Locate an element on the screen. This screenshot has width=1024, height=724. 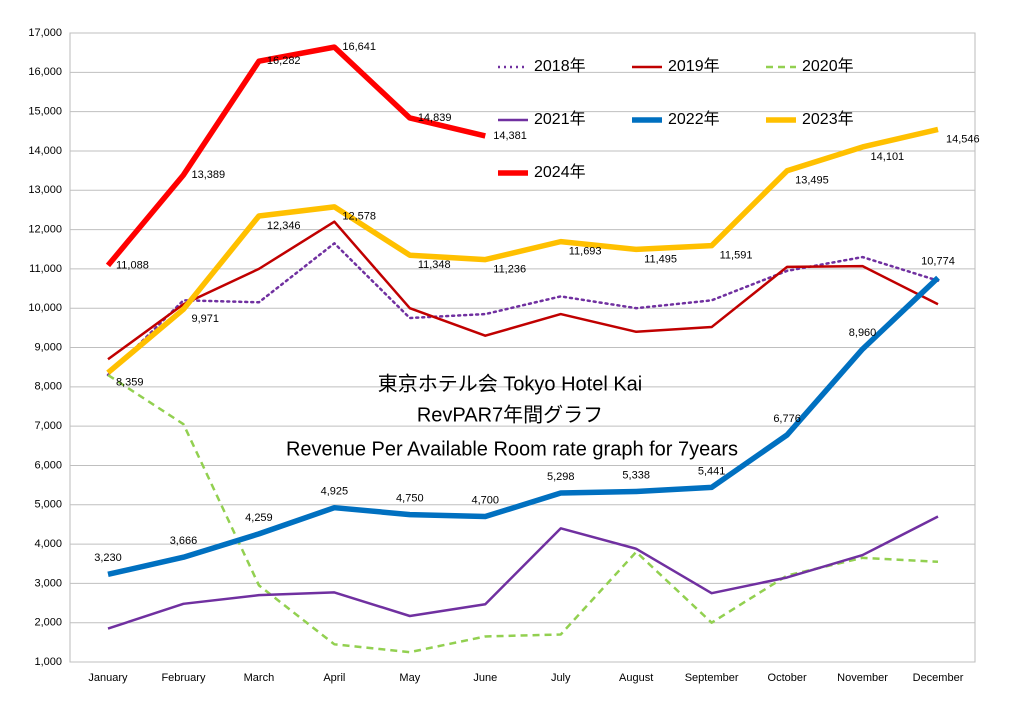
data-label: 3,230 is located at coordinates (108, 558).